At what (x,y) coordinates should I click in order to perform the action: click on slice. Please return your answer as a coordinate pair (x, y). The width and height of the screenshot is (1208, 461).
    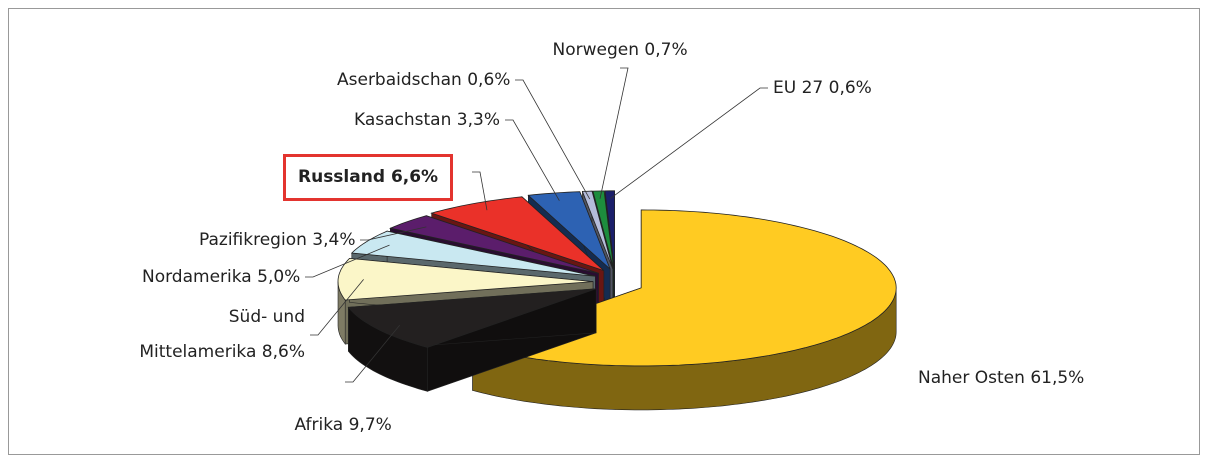
    Looking at the image, I should click on (472, 340).